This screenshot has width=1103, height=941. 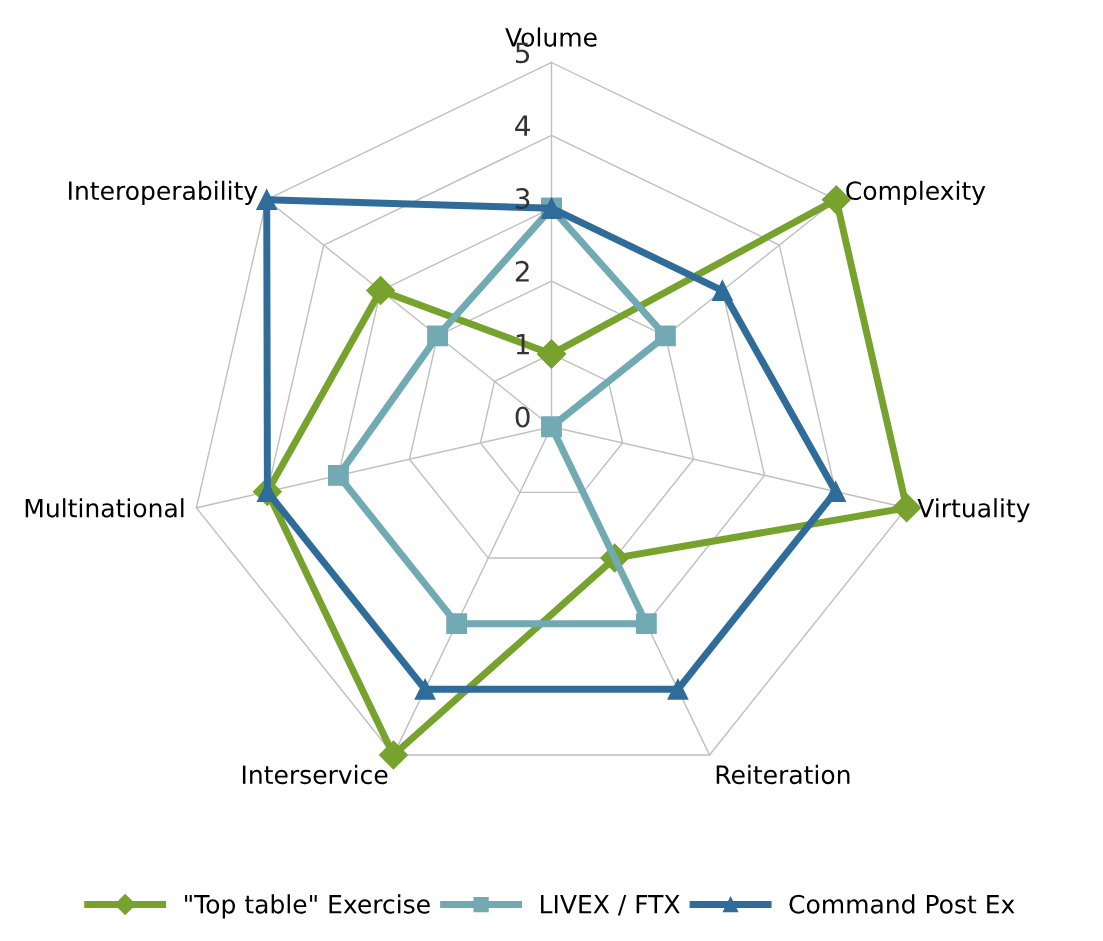 I want to click on y-tick-label: 0, so click(x=522, y=417).